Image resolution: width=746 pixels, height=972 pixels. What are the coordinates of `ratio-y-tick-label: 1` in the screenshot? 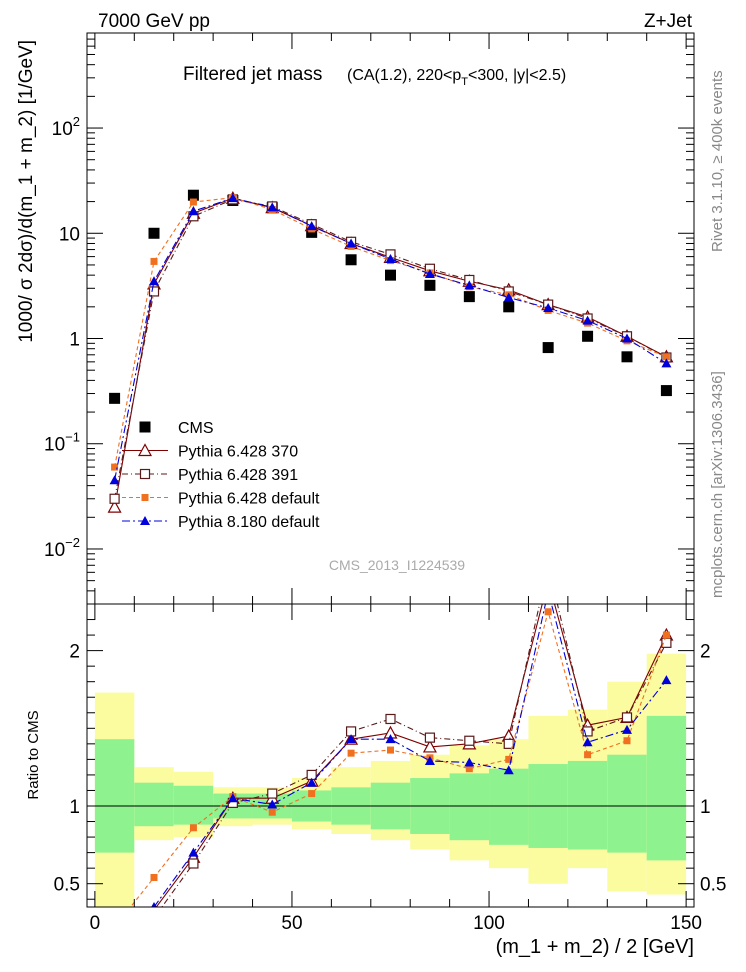 It's located at (74, 807).